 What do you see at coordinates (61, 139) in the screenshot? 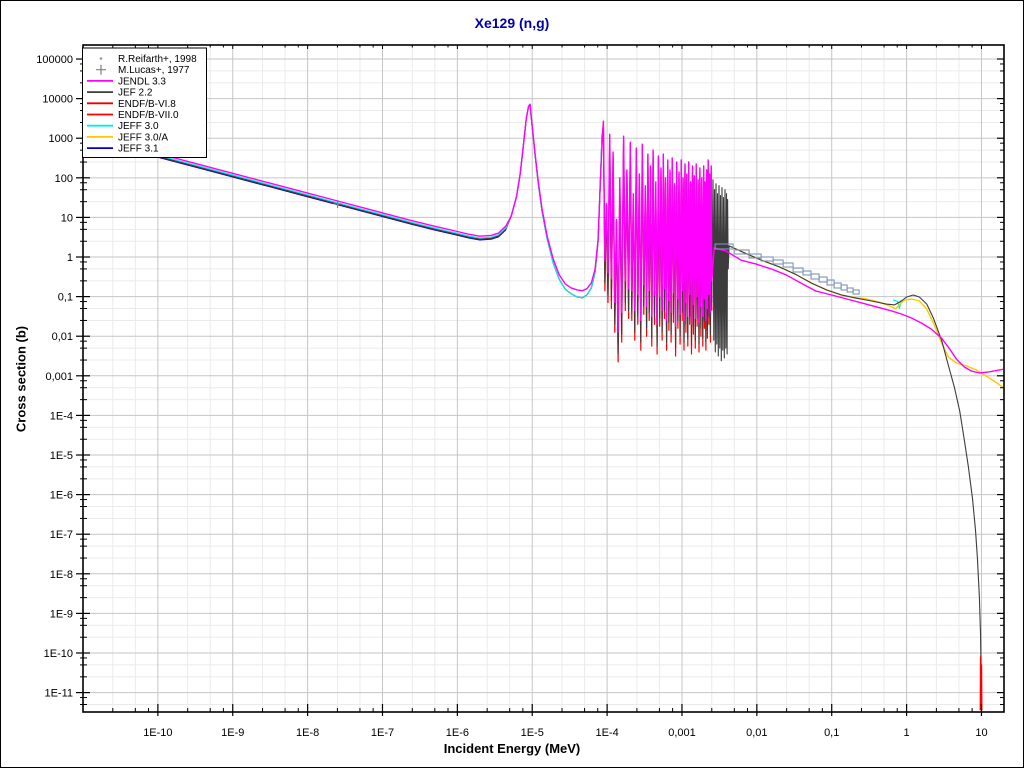
I see `y-tick-label: 1000` at bounding box center [61, 139].